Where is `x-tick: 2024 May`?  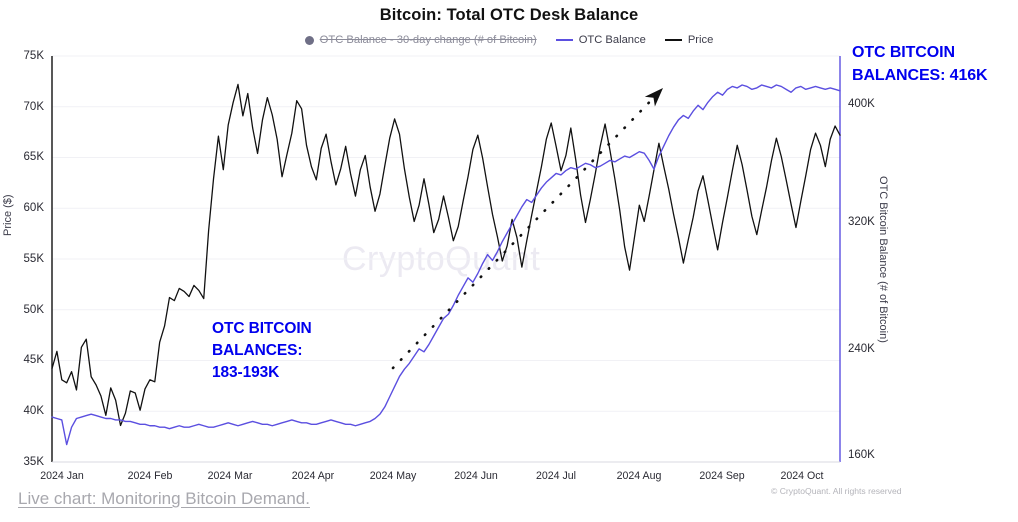 x-tick: 2024 May is located at coordinates (393, 476).